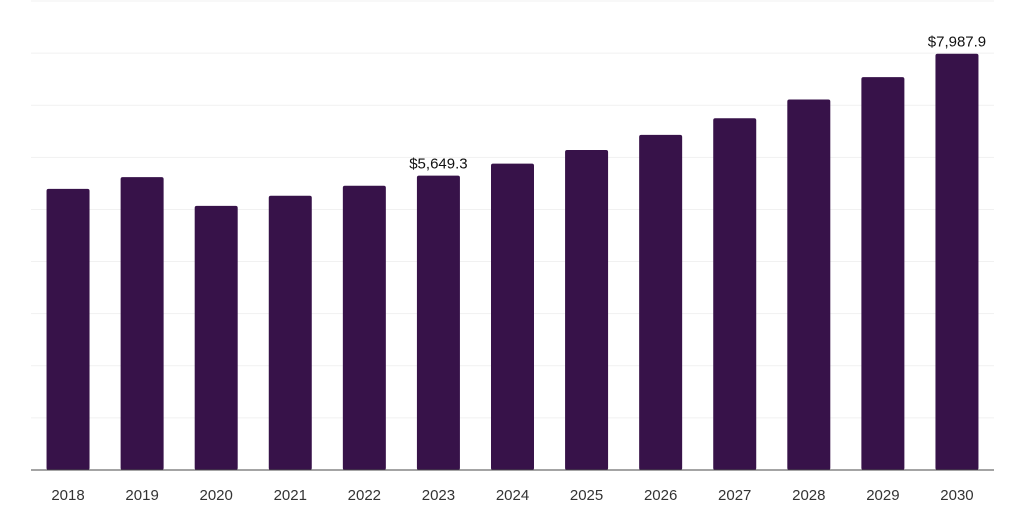 The height and width of the screenshot is (512, 1024). What do you see at coordinates (661, 302) in the screenshot?
I see `bar-2026` at bounding box center [661, 302].